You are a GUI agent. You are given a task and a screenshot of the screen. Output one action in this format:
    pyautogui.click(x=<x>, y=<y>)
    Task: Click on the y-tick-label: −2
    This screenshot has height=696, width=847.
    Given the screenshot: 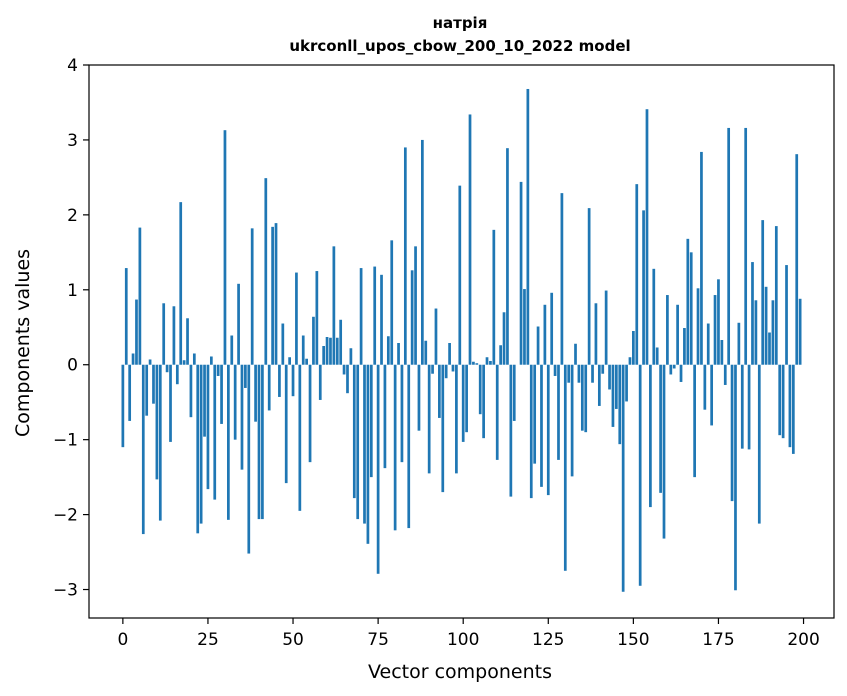 What is the action you would take?
    pyautogui.click(x=65, y=516)
    